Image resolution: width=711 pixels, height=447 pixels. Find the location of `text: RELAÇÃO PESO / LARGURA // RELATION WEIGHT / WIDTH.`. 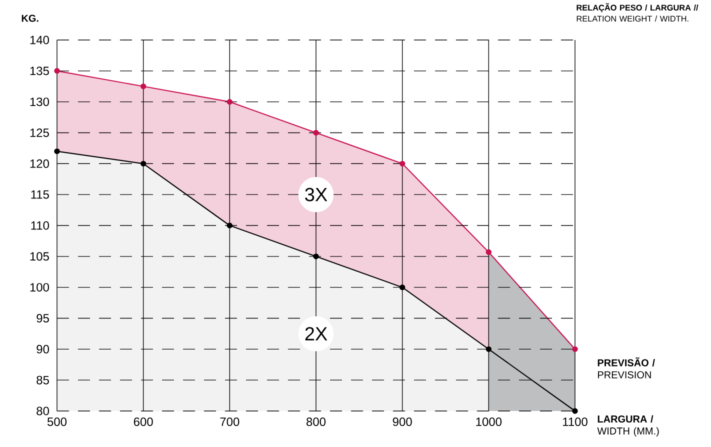

text: RELAÇÃO PESO / LARGURA // RELATION WEIGHT / WIDTH. is located at coordinates (637, 12).